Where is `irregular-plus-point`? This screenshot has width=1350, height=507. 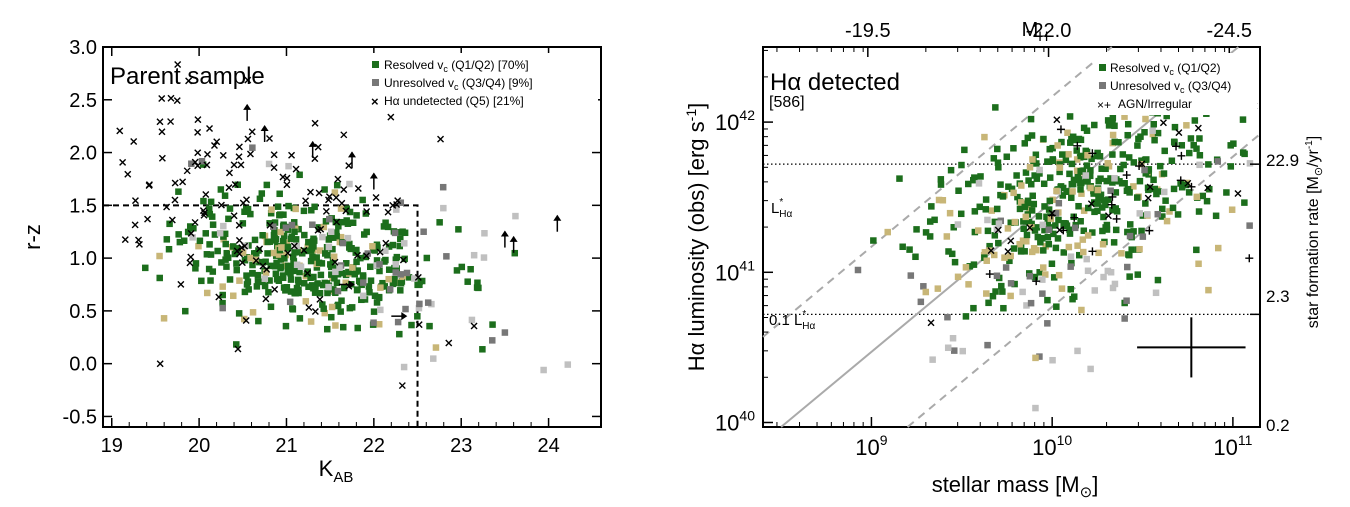 irregular-plus-point is located at coordinates (1092, 251).